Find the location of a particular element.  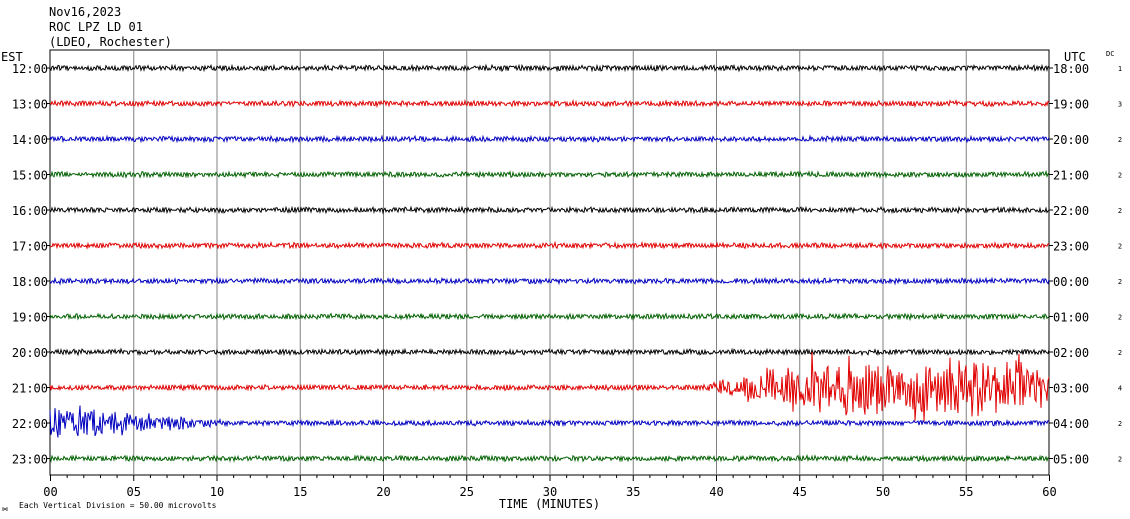

x-tick-label: 05 is located at coordinates (134, 492).